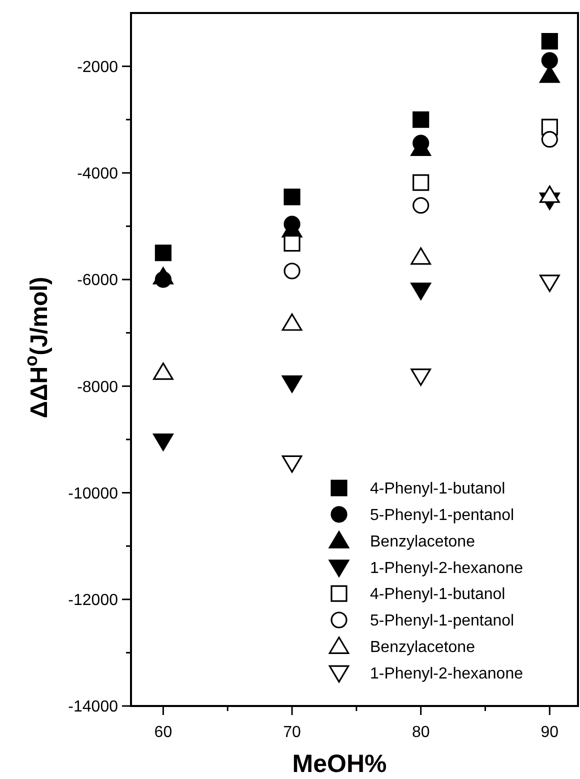  What do you see at coordinates (97, 67) in the screenshot?
I see `y-tick-label: -2000` at bounding box center [97, 67].